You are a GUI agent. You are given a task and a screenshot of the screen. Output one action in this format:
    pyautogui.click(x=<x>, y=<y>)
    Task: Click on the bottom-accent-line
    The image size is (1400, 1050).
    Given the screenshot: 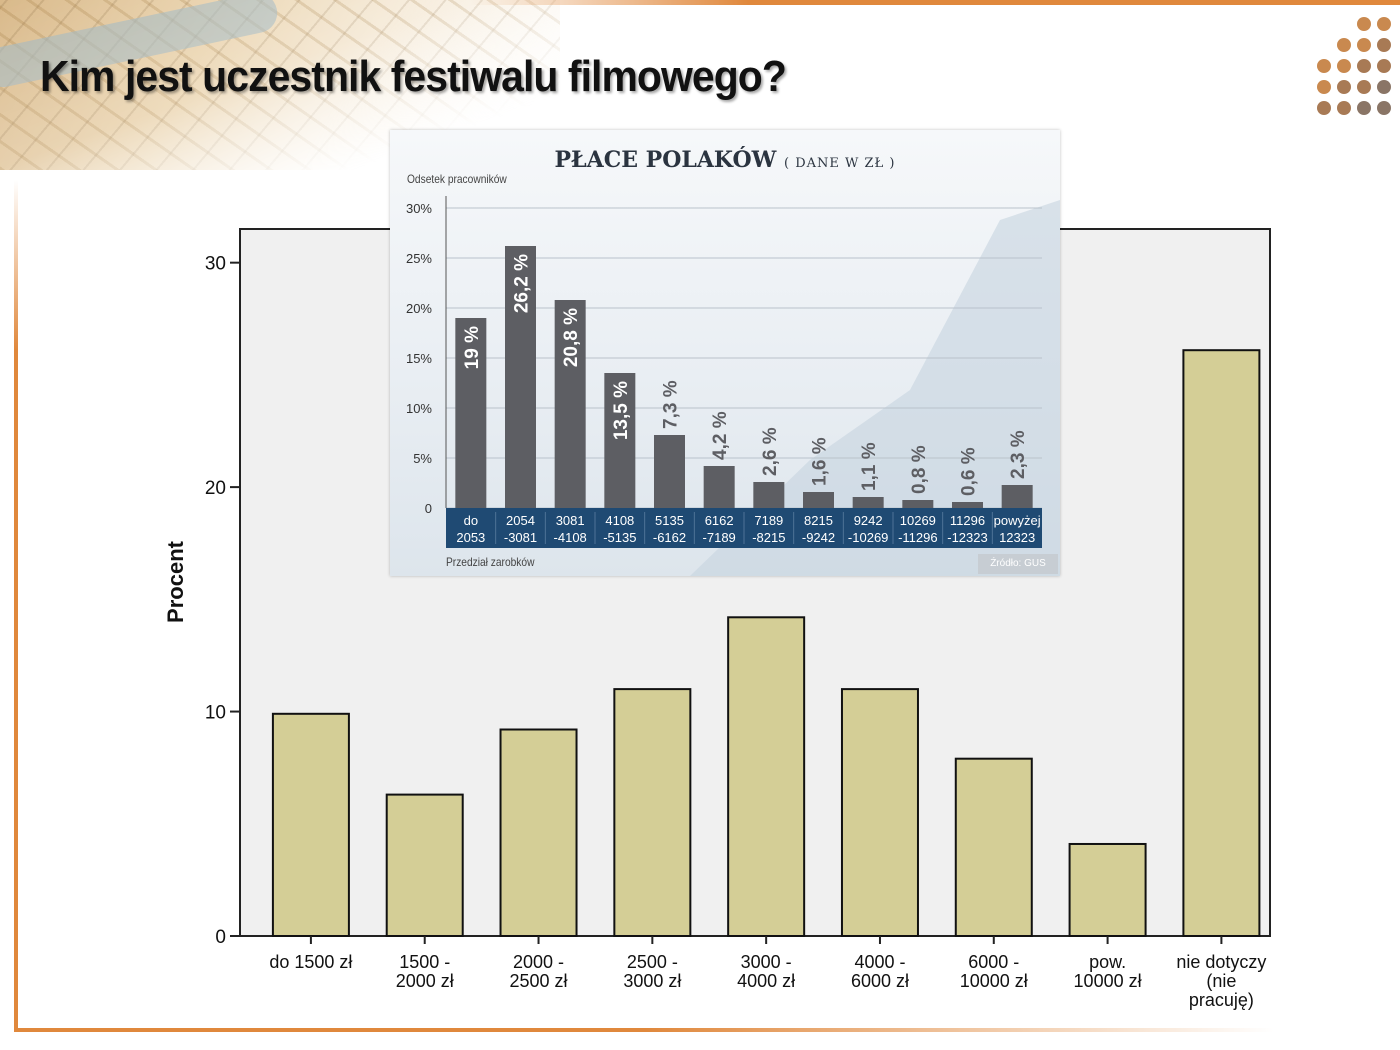 What is the action you would take?
    pyautogui.click(x=644, y=1030)
    